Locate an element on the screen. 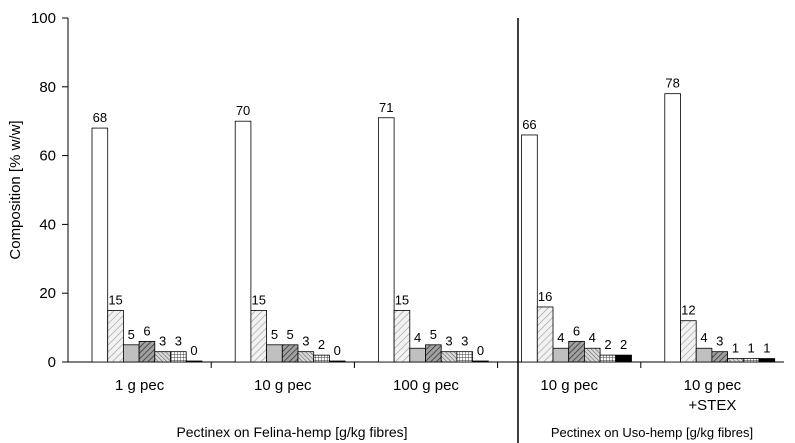  bar-value-label: 78 is located at coordinates (672, 83).